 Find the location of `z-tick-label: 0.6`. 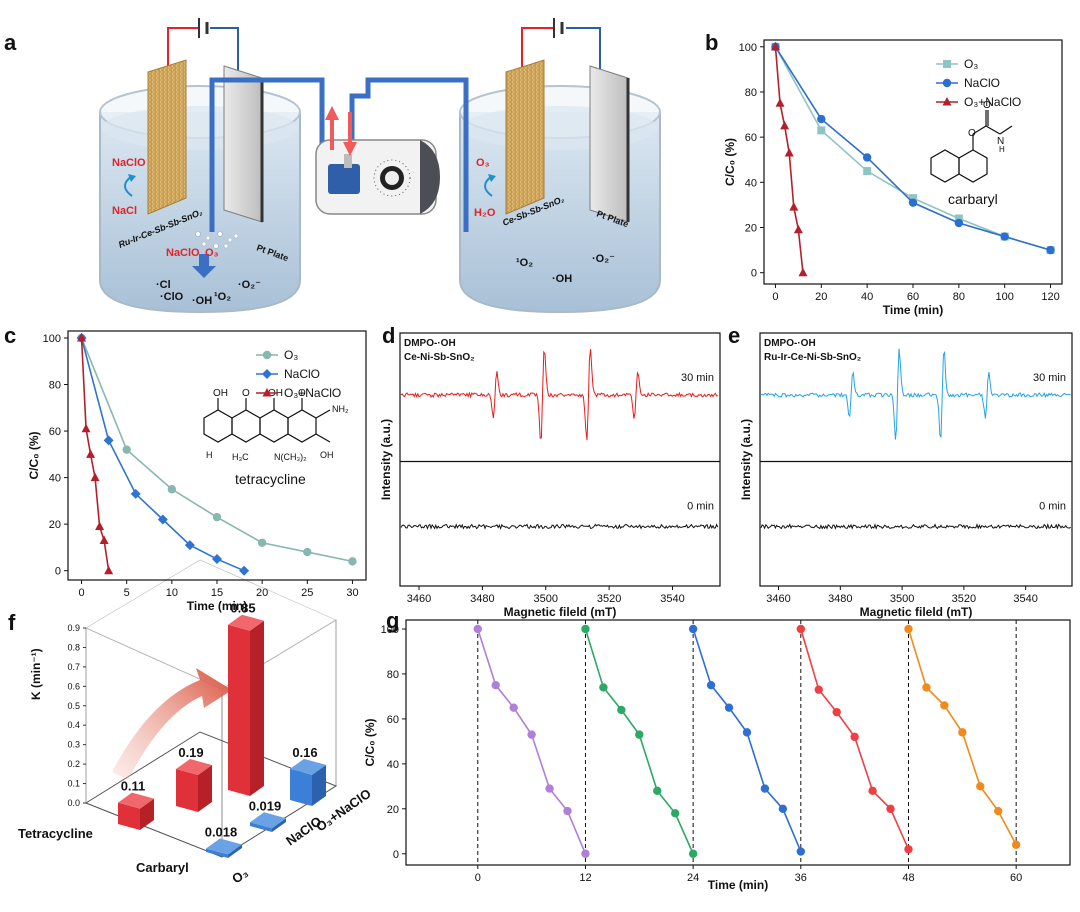

z-tick-label: 0.6 is located at coordinates (73, 686).